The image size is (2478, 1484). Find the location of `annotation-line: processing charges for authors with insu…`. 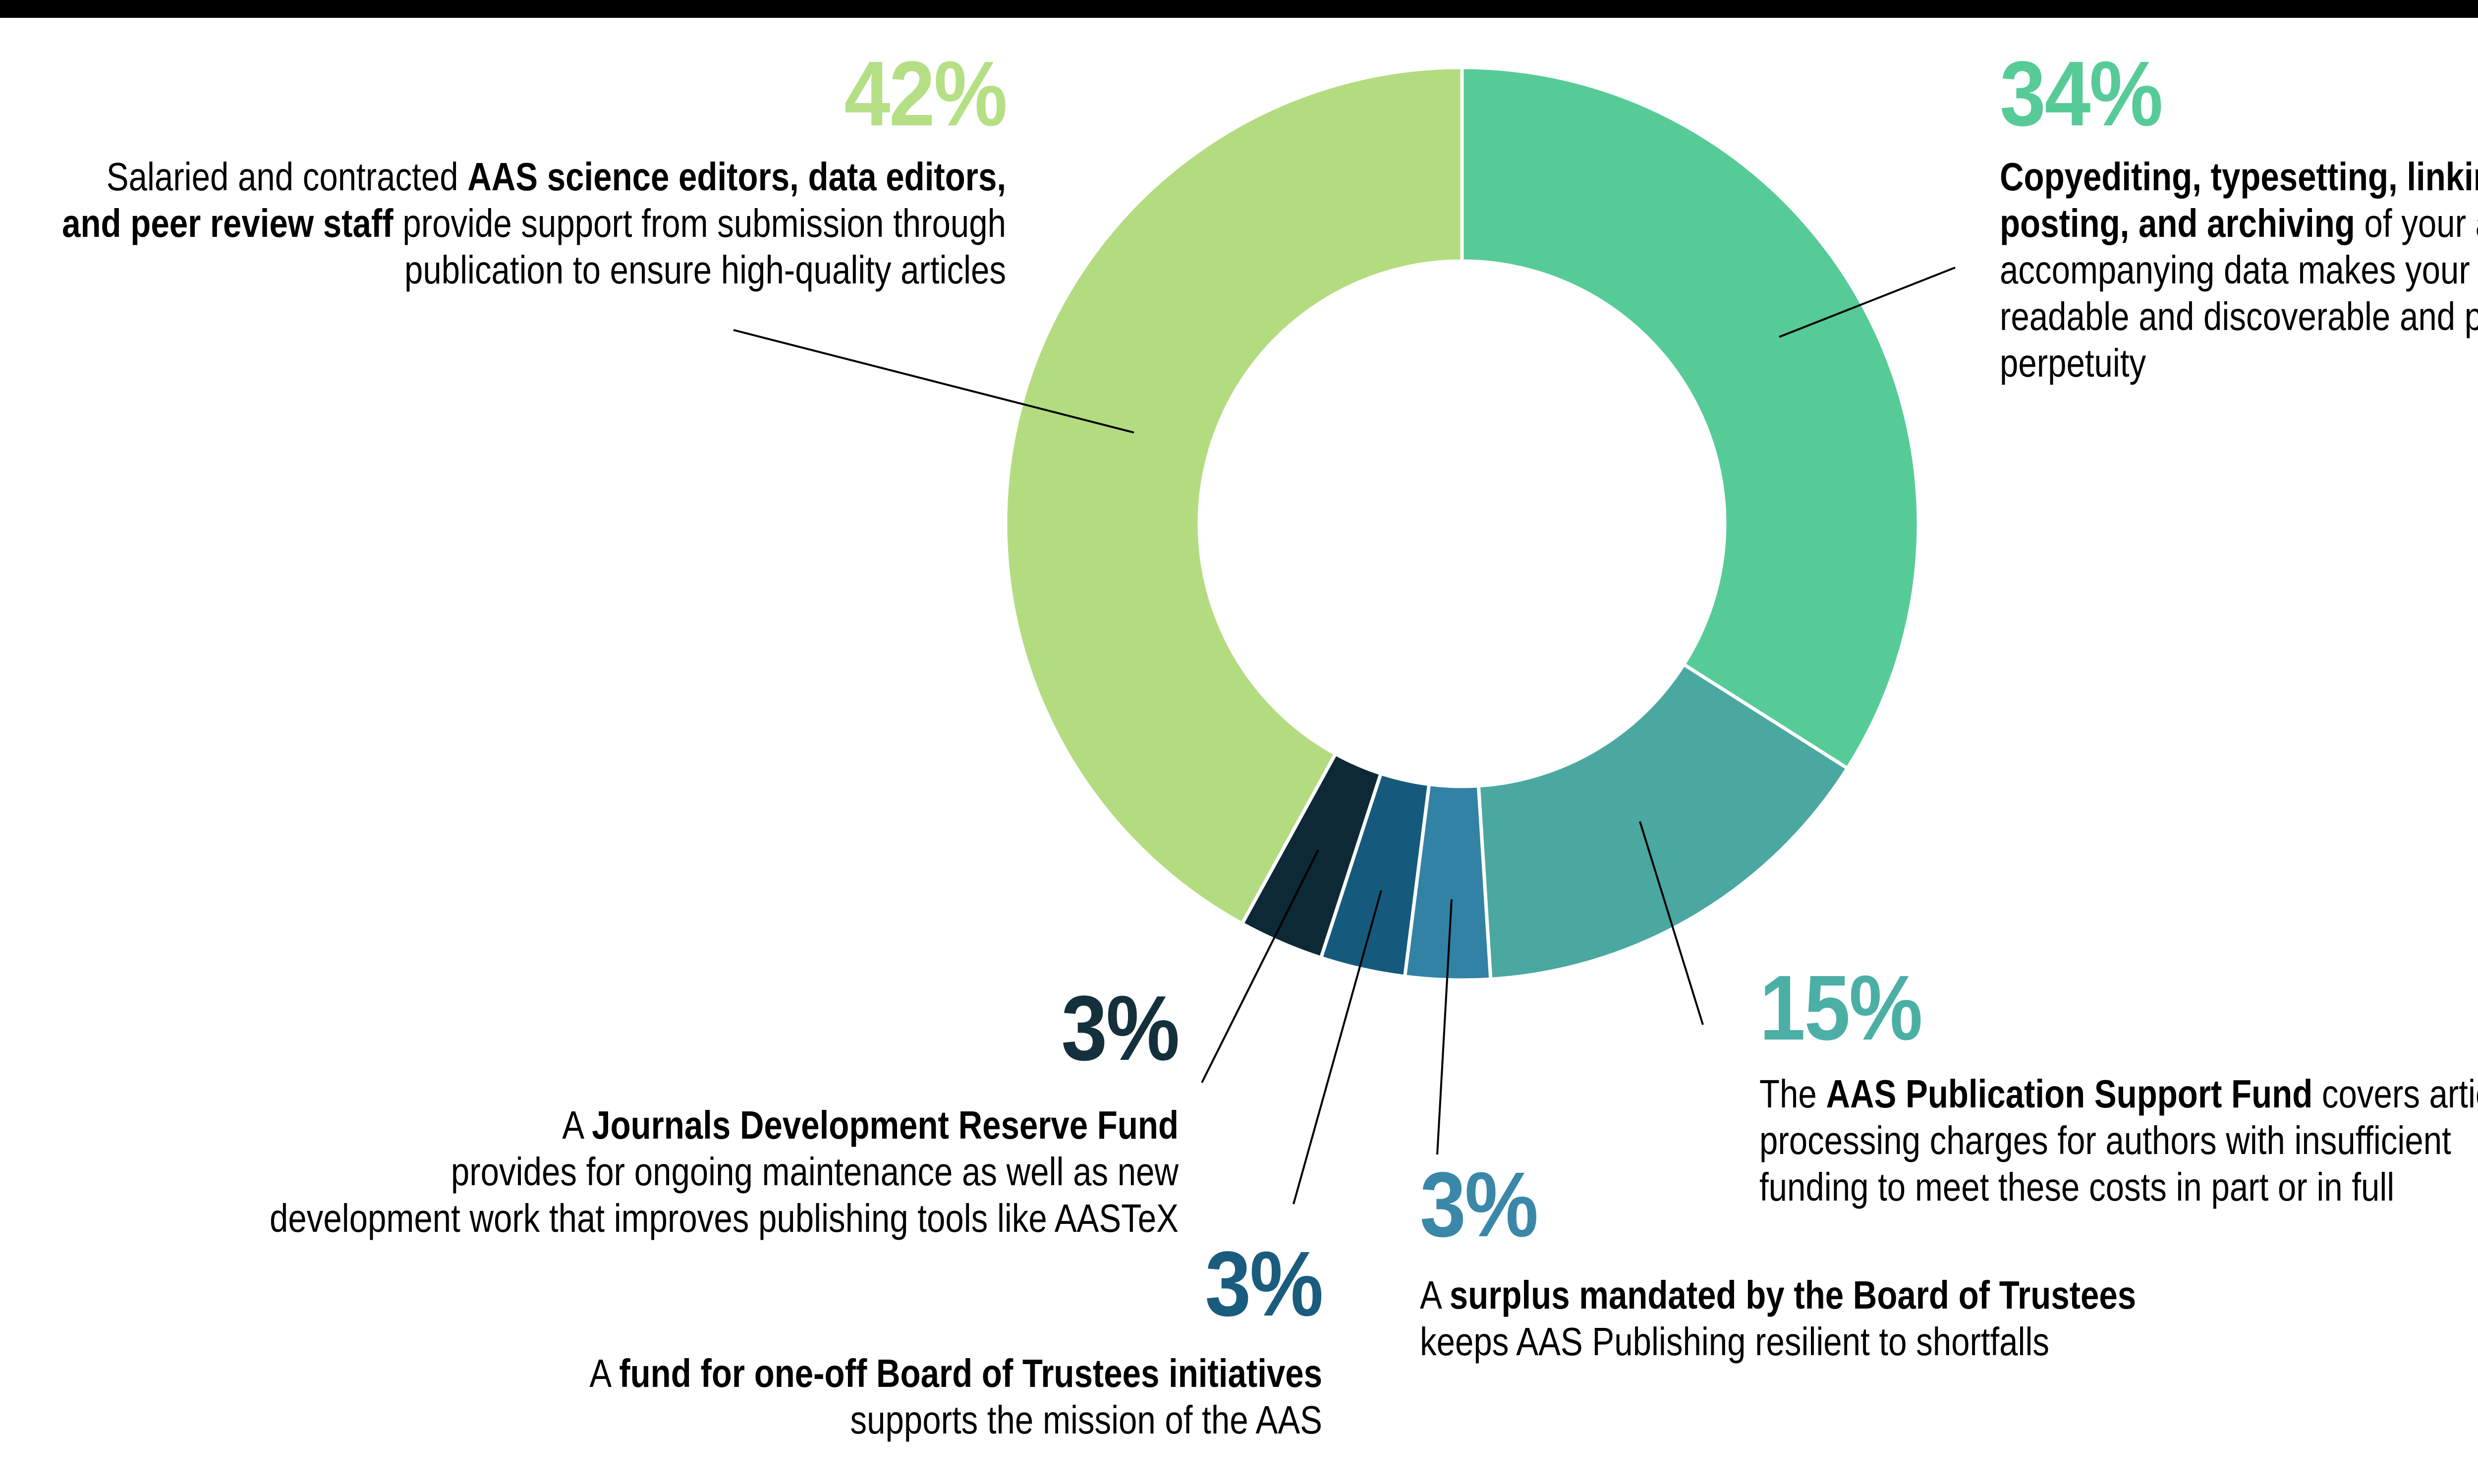

annotation-line: processing charges for authors with insu… is located at coordinates (2105, 1140).